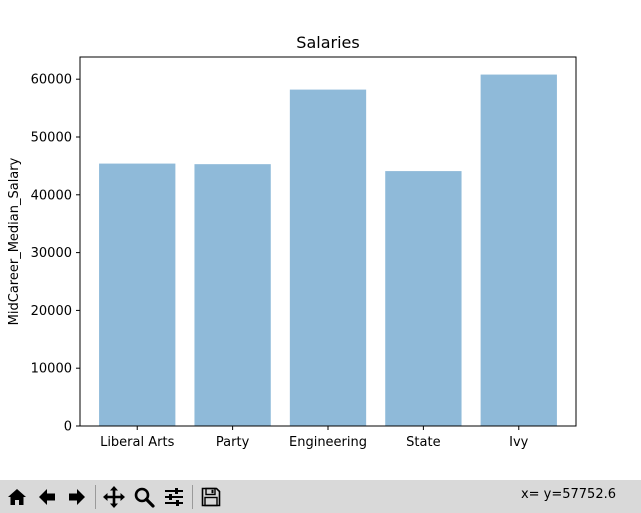 Image resolution: width=641 pixels, height=513 pixels. I want to click on y-axis-label: MidCareer_Median_Salary, so click(14, 241).